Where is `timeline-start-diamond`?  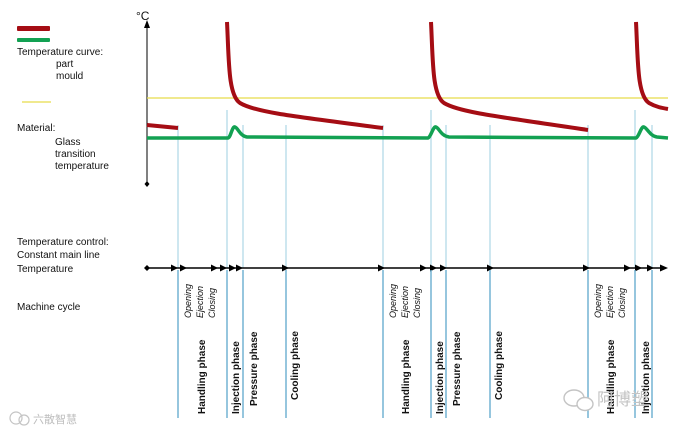
timeline-start-diamond is located at coordinates (147, 268).